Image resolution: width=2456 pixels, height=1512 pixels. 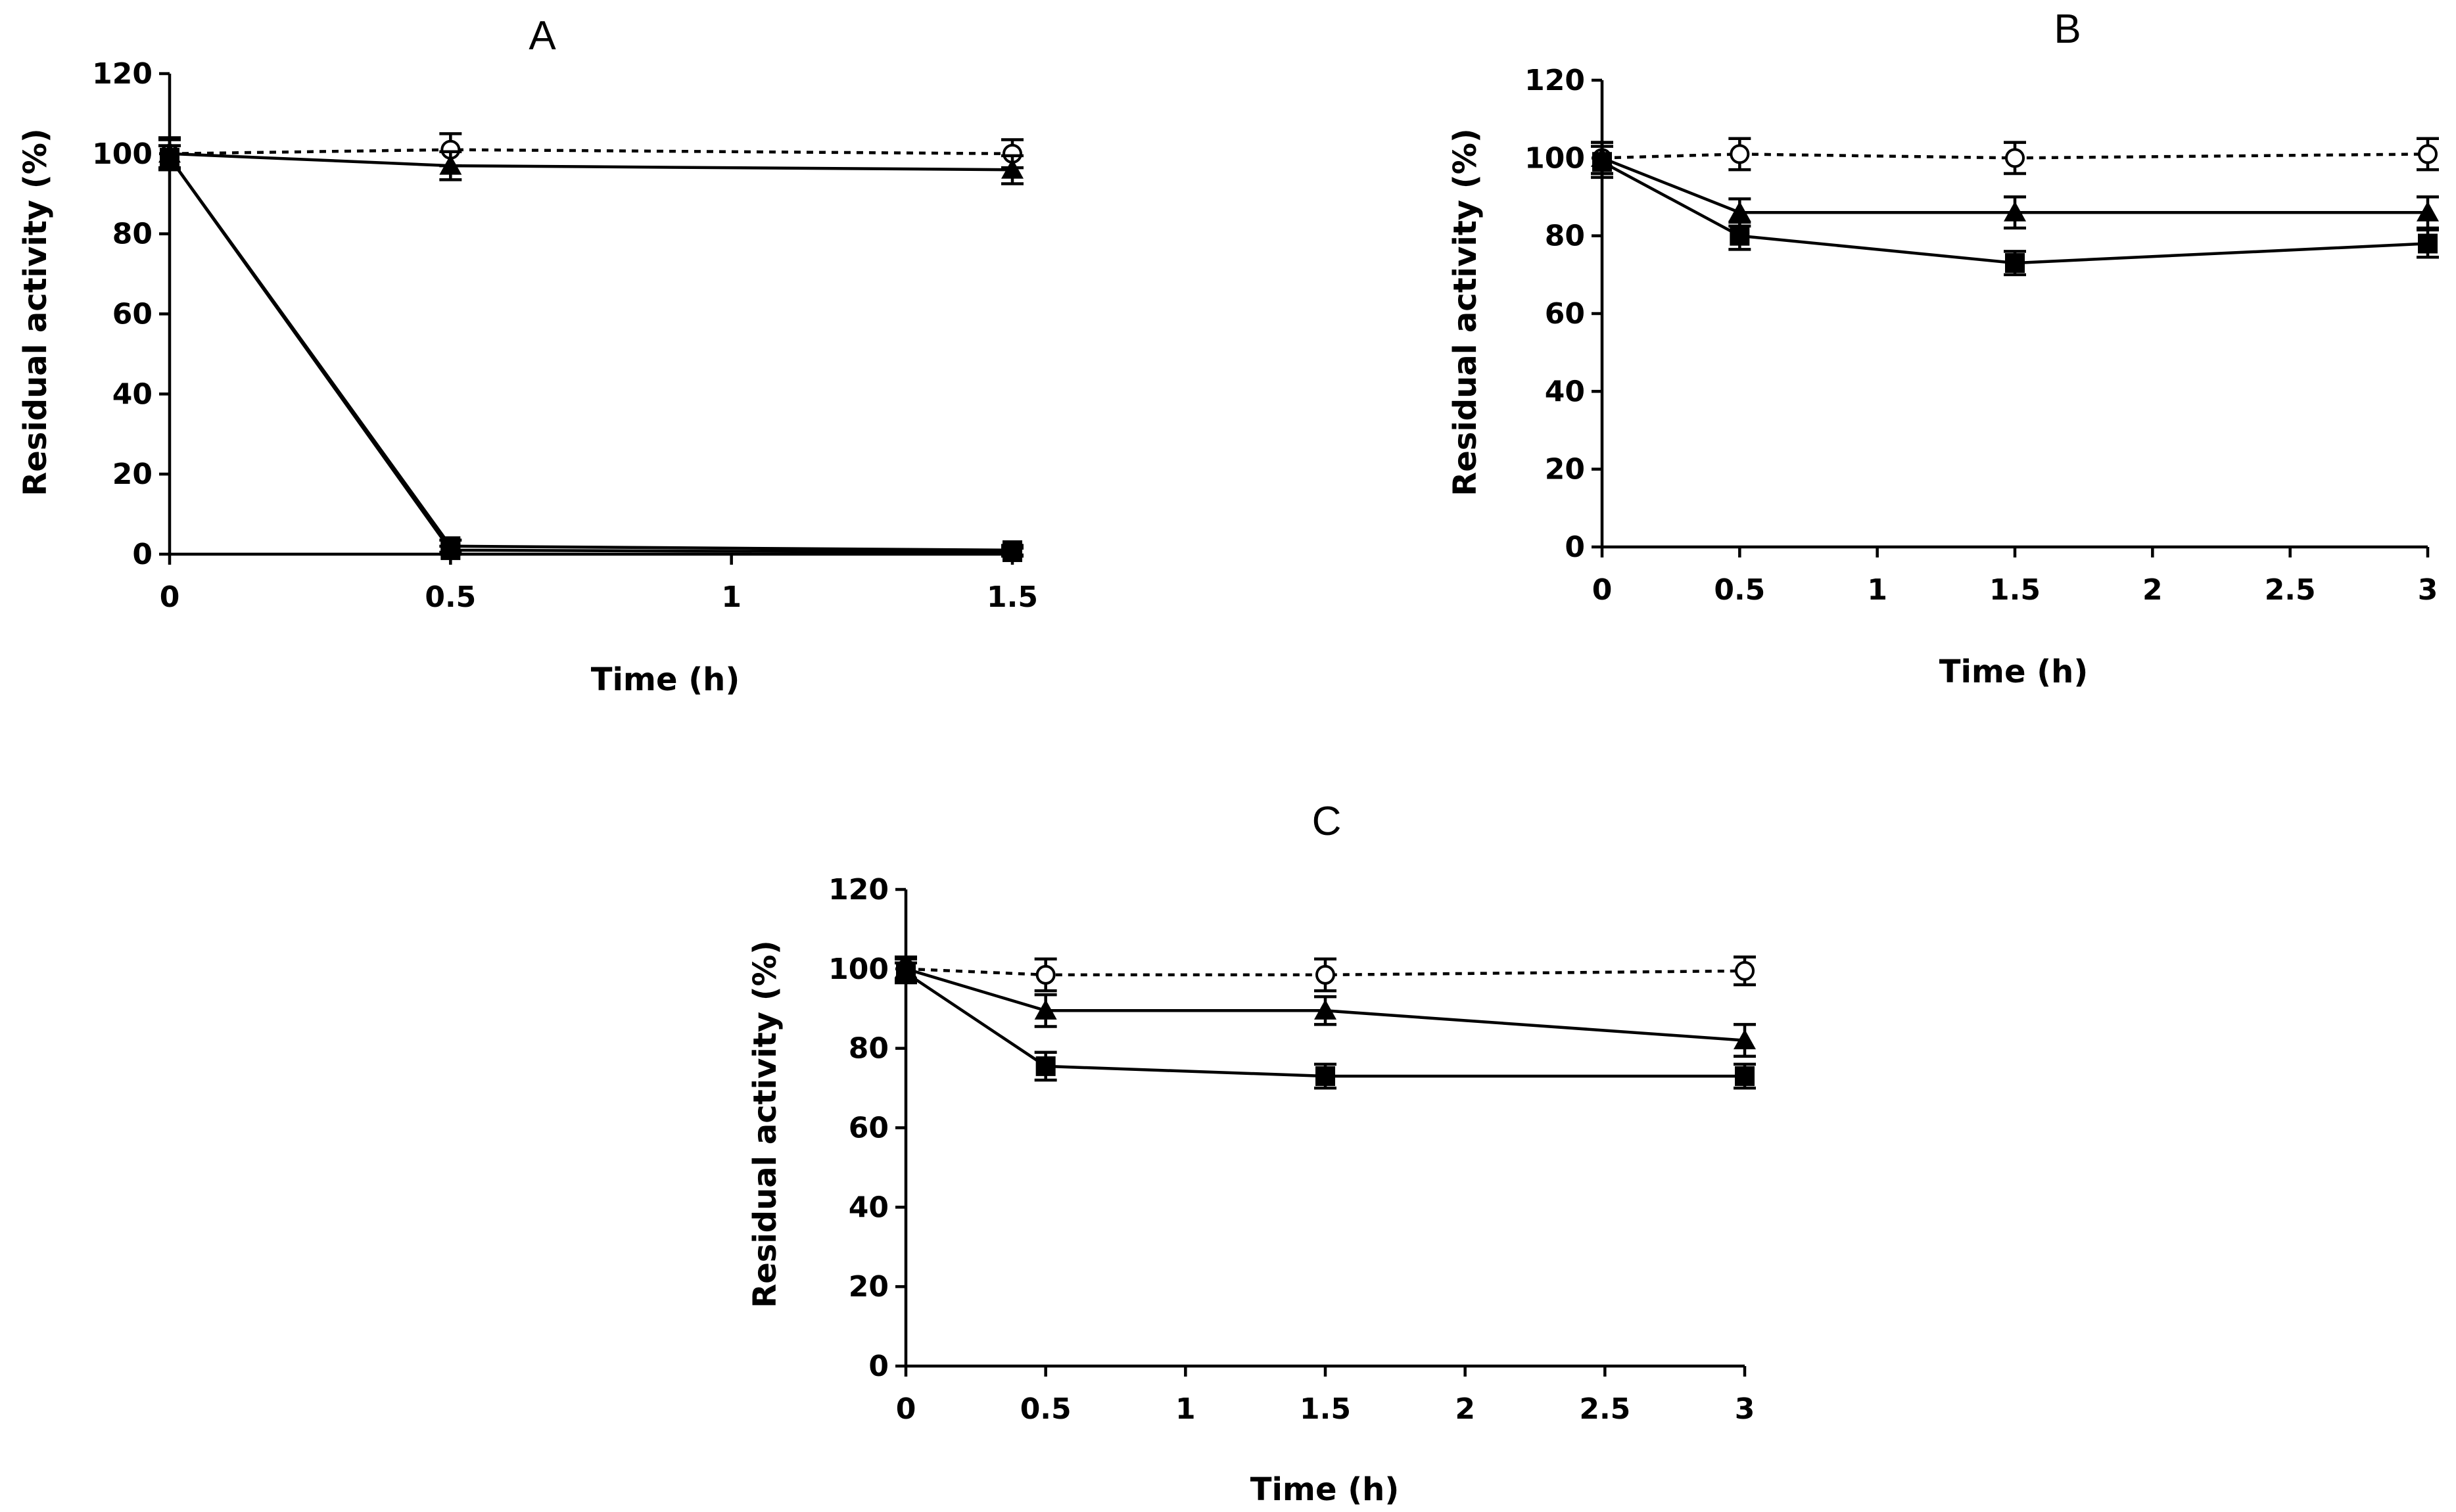 I want to click on panel-c-x-tick-label: 2.5, so click(x=1604, y=1409).